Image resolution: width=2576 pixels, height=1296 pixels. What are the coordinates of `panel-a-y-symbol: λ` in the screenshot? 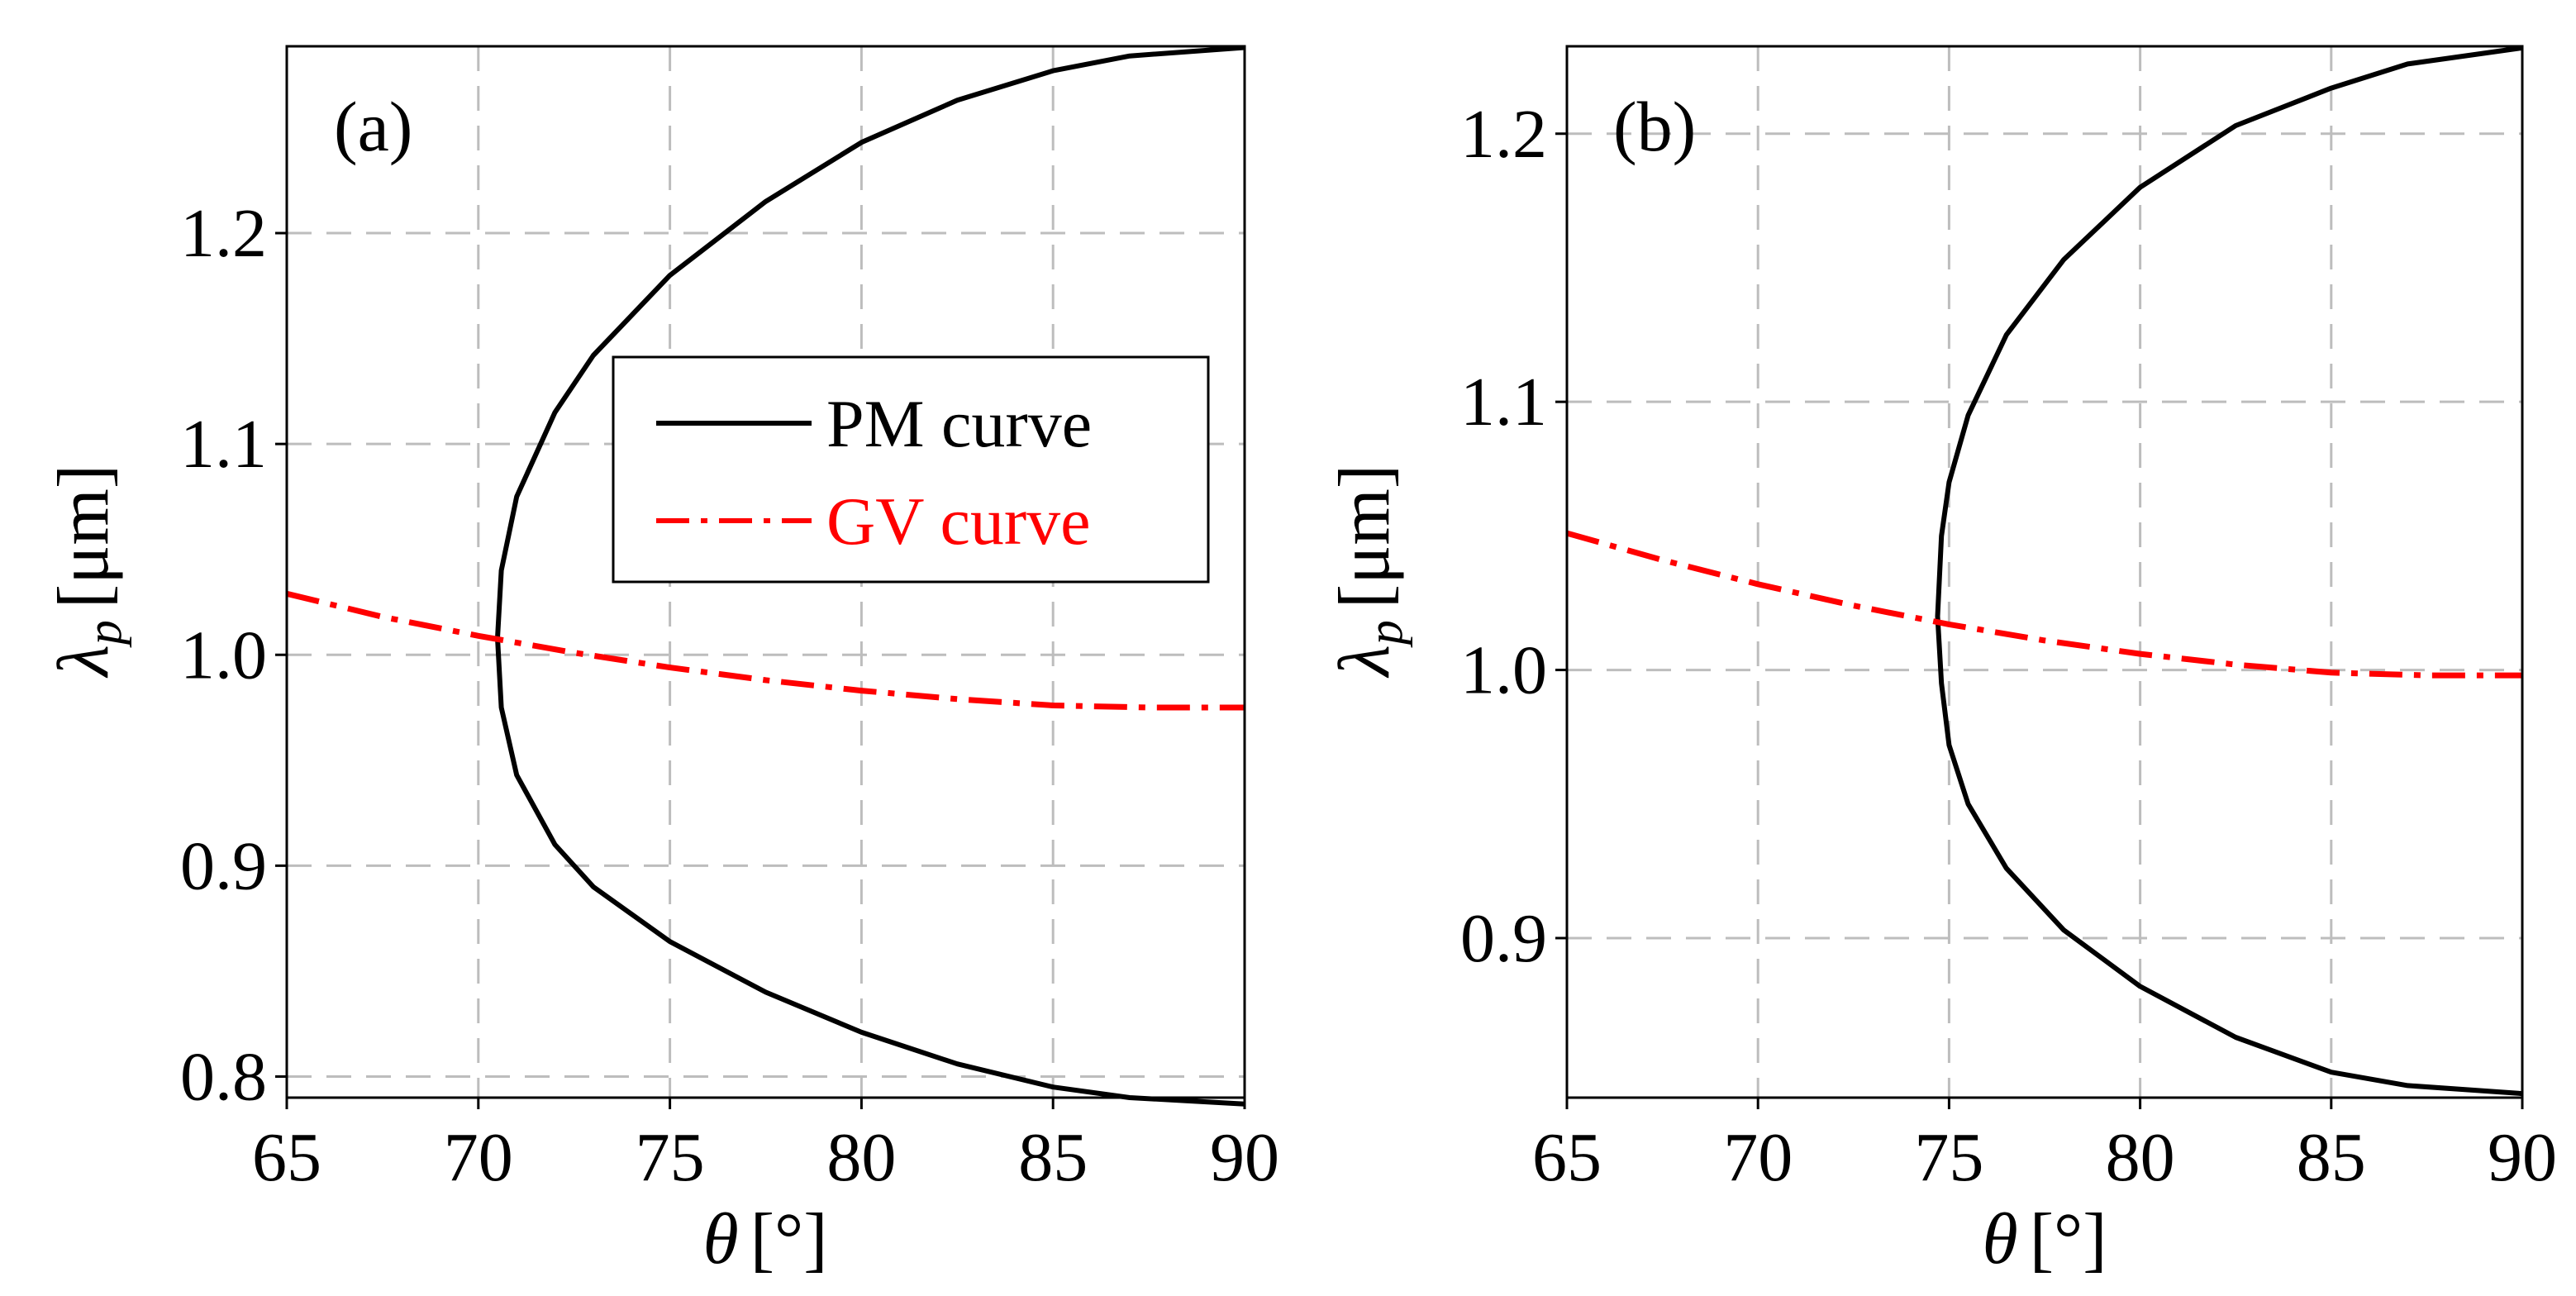 It's located at (84, 662).